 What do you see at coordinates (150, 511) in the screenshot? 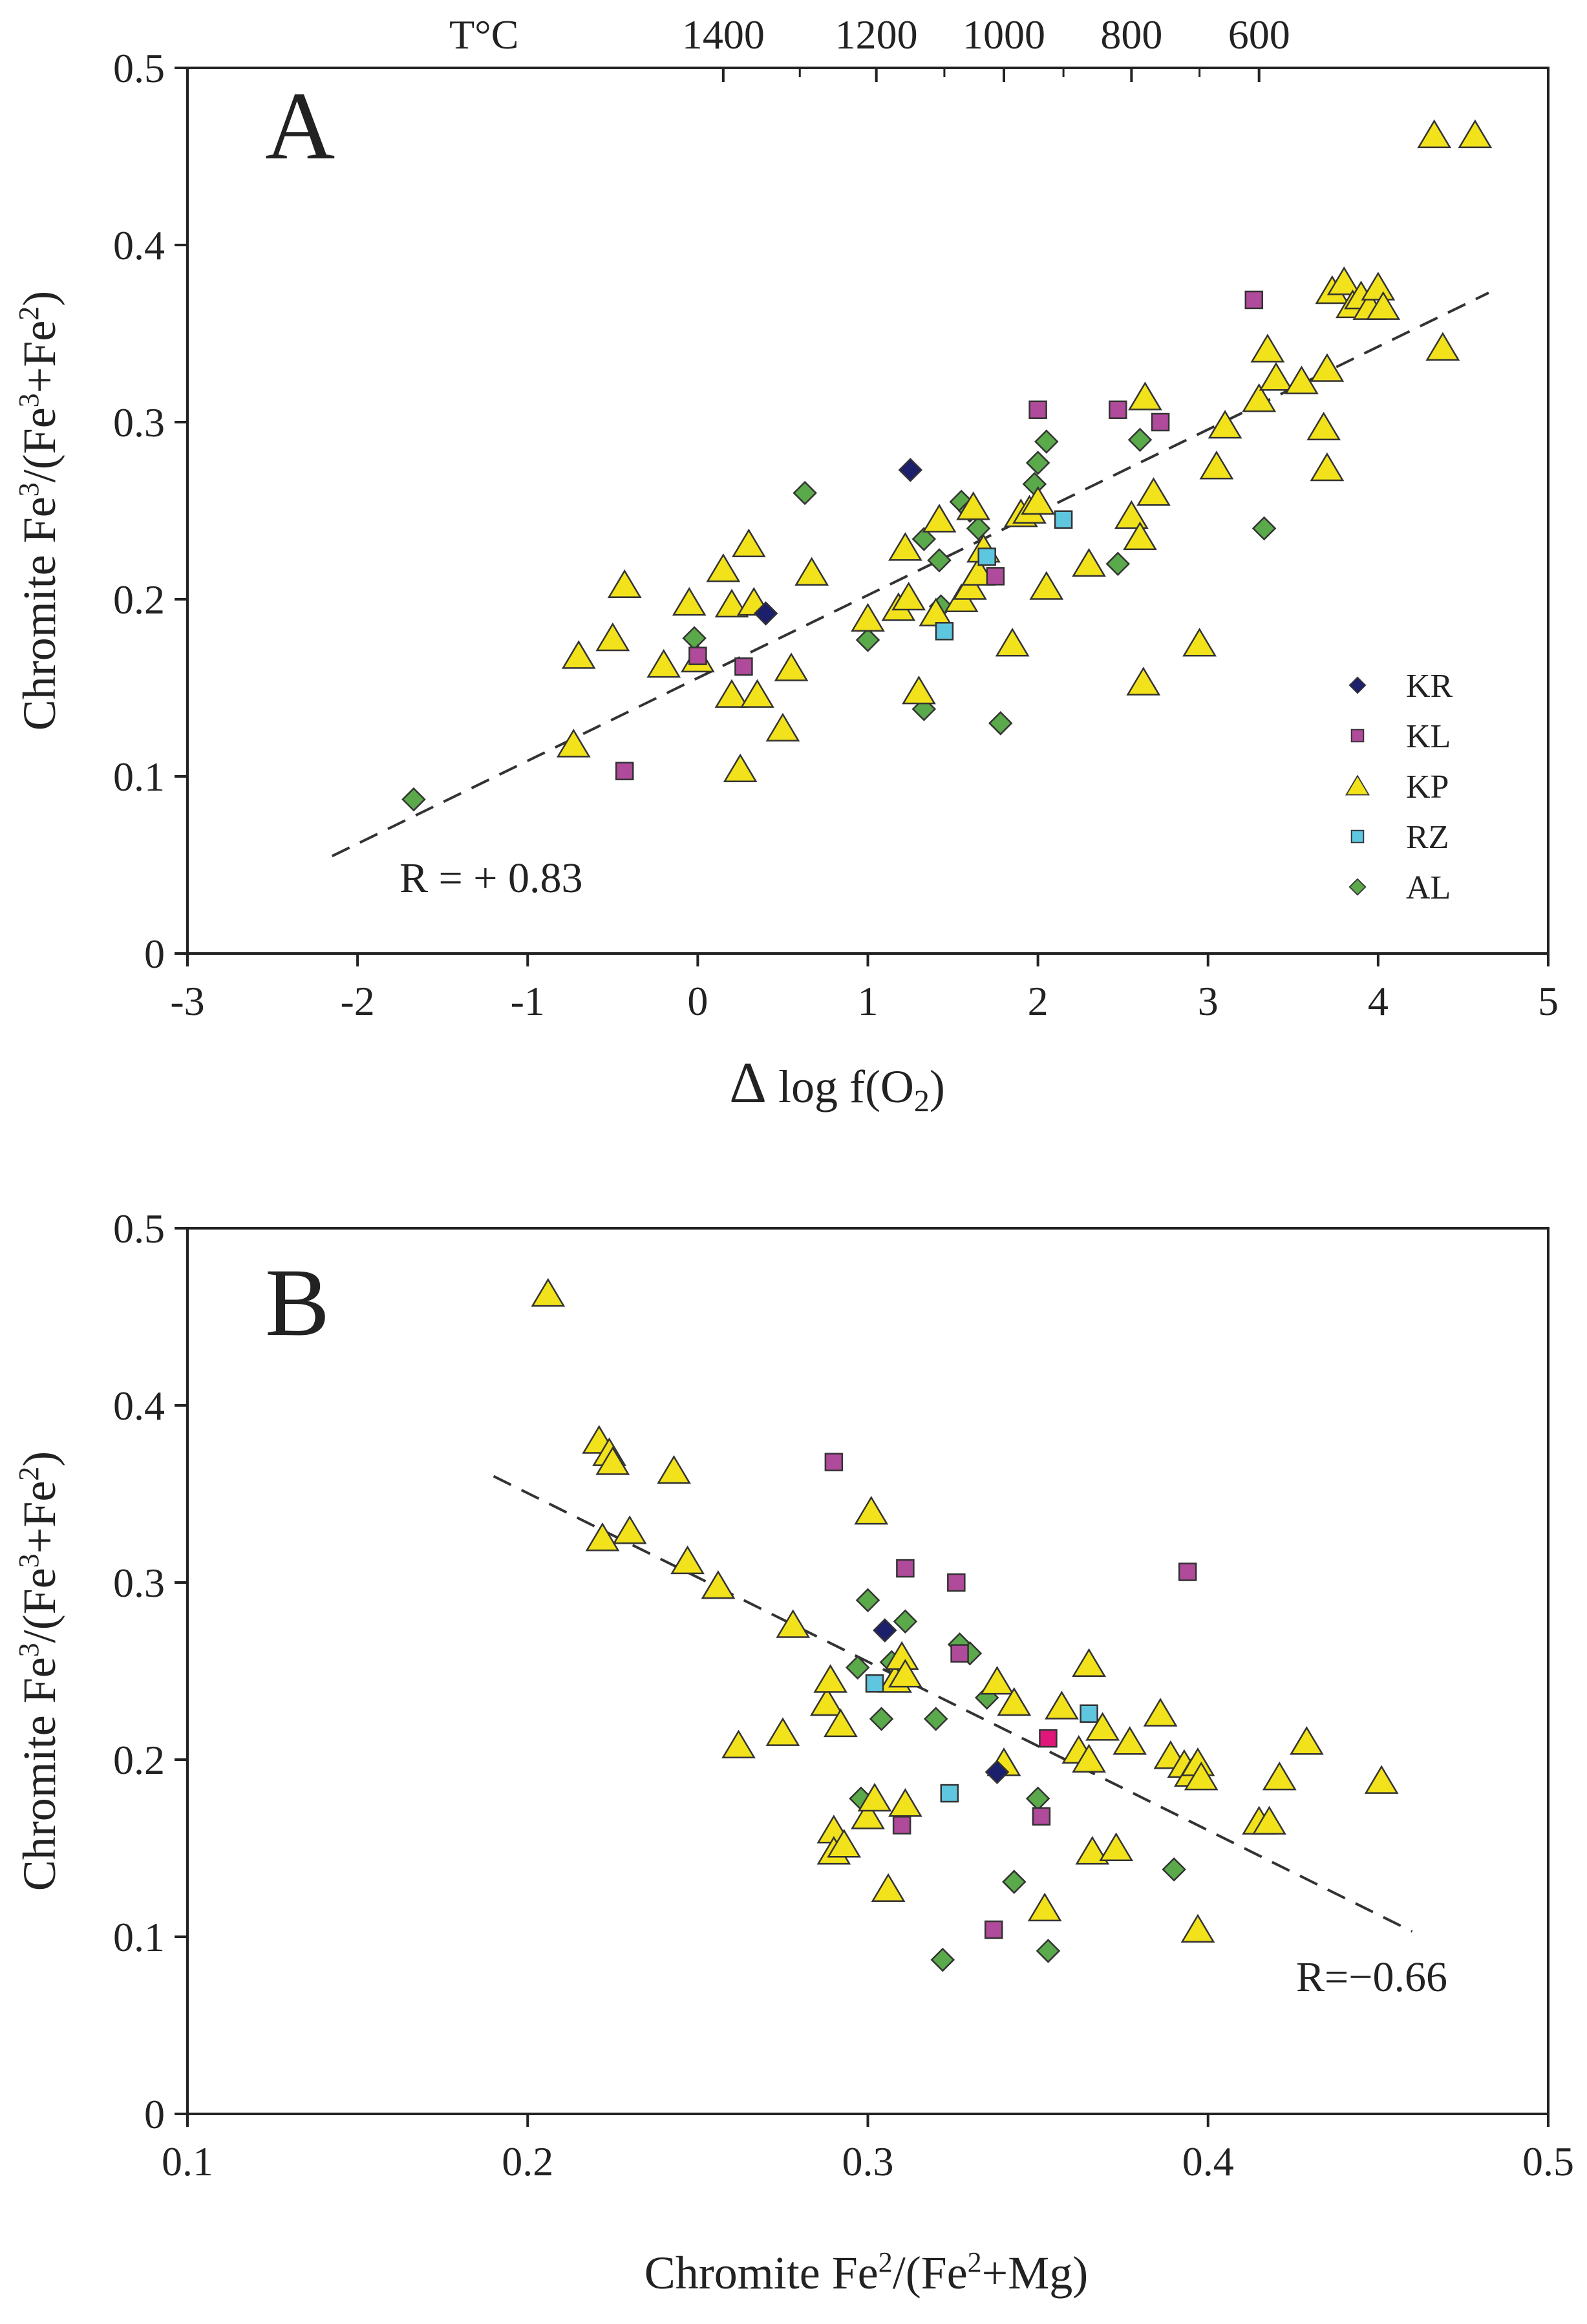
I see `panel-a-y-ticks: 0 0.1 0.2 0.3 0.4 0.5` at bounding box center [150, 511].